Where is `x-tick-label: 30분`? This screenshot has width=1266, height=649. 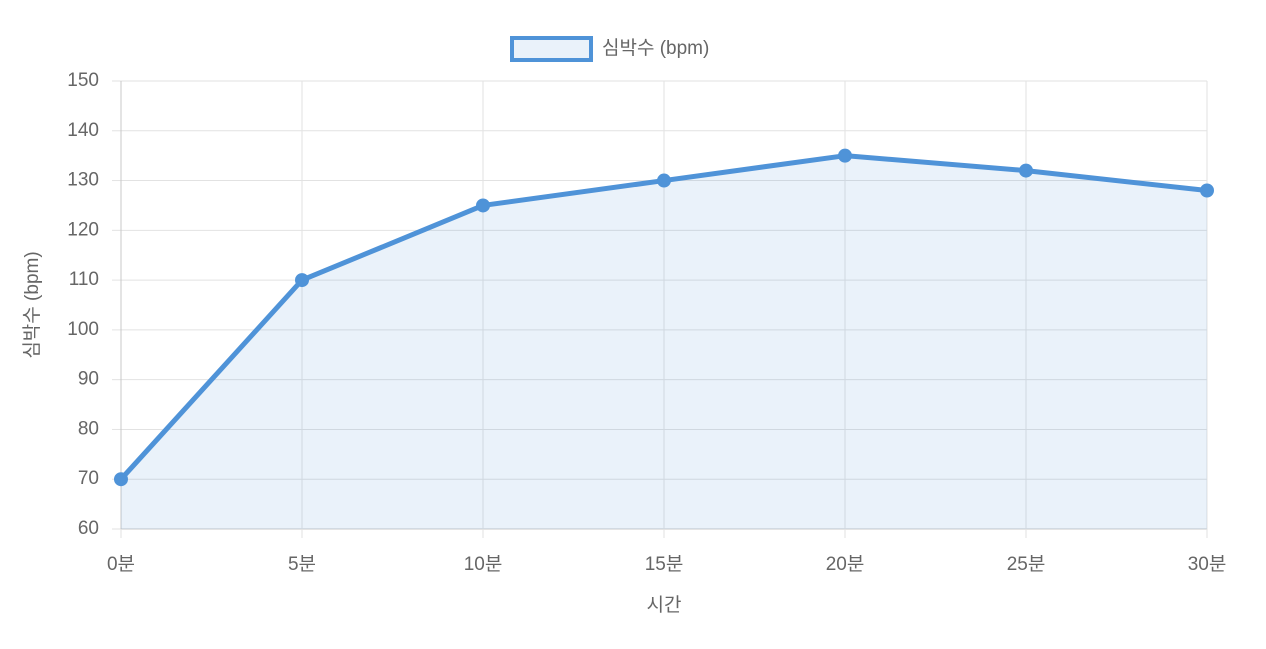 x-tick-label: 30분 is located at coordinates (1207, 564).